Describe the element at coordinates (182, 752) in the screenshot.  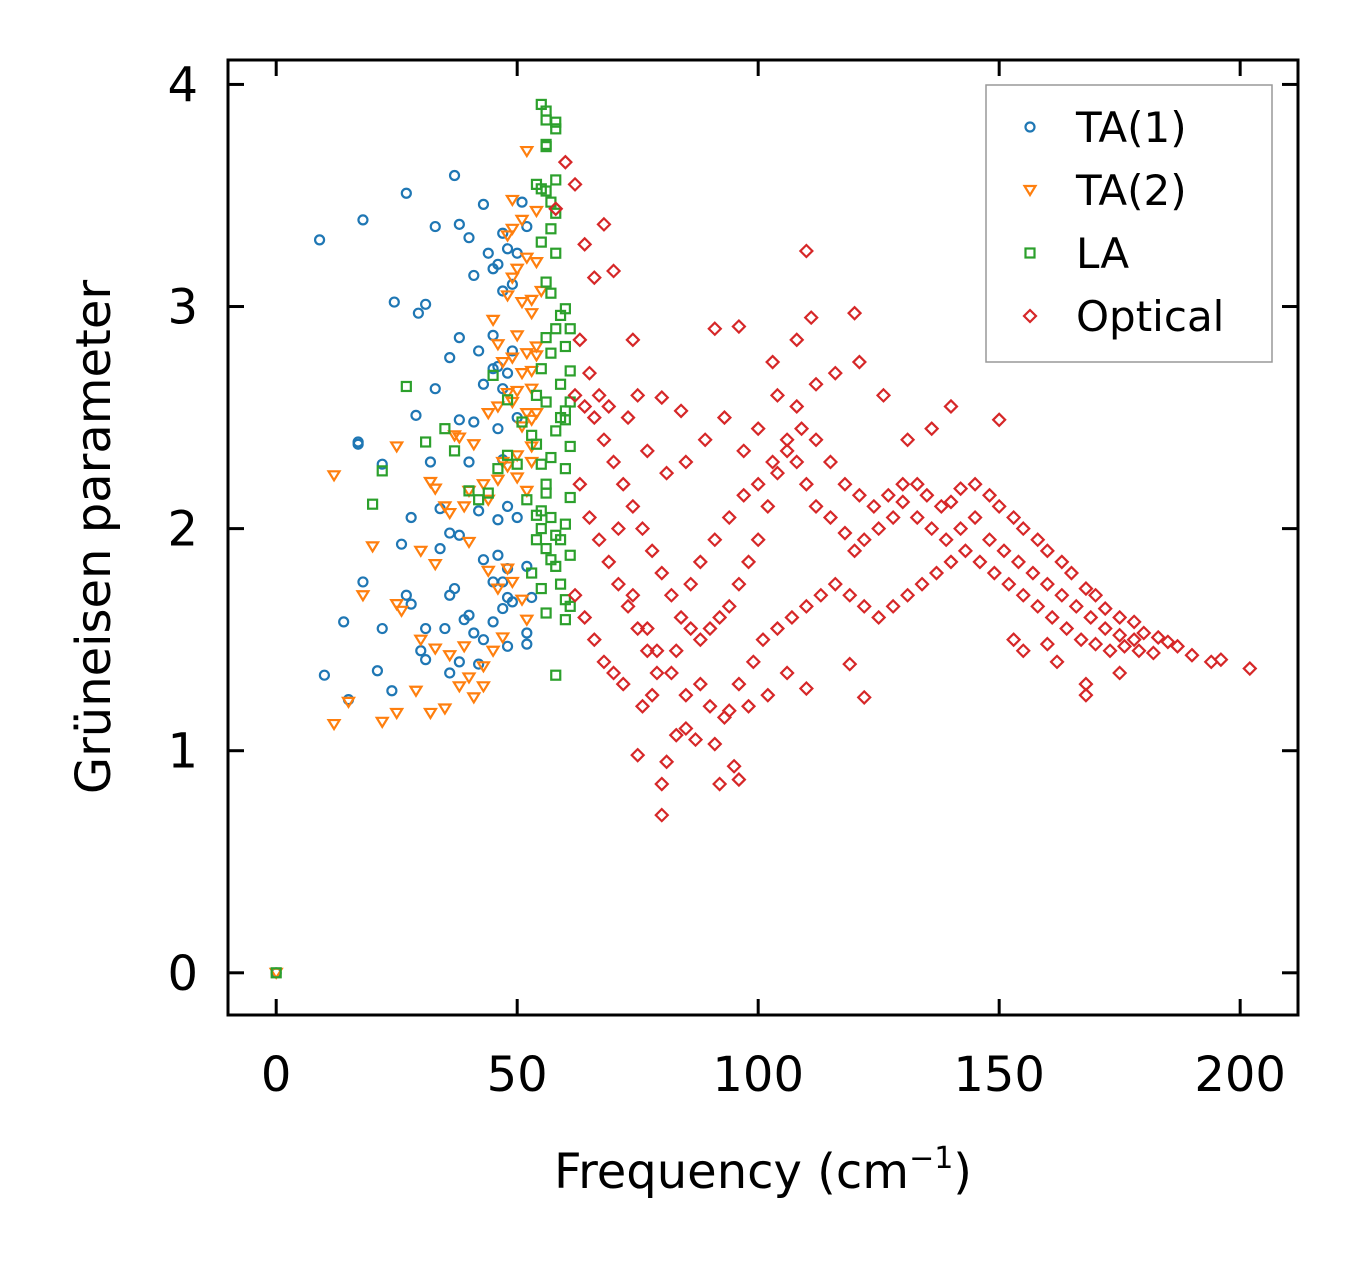
I see `y-tick-label: 1` at that location.